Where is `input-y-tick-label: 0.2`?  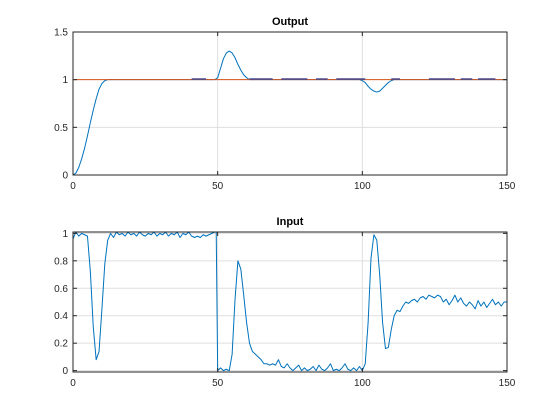 input-y-tick-label: 0.2 is located at coordinates (61, 344).